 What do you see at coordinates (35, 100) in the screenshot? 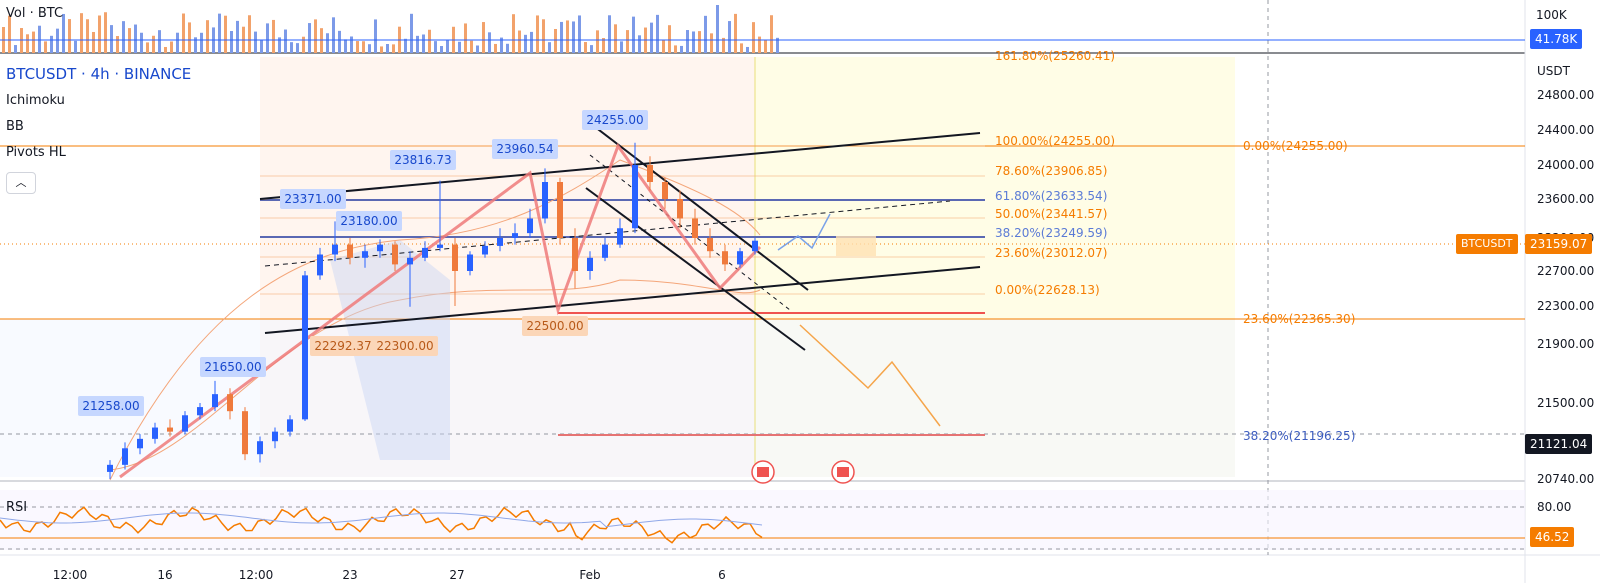
I see `indicator-ichimoku: Ichimoku` at bounding box center [35, 100].